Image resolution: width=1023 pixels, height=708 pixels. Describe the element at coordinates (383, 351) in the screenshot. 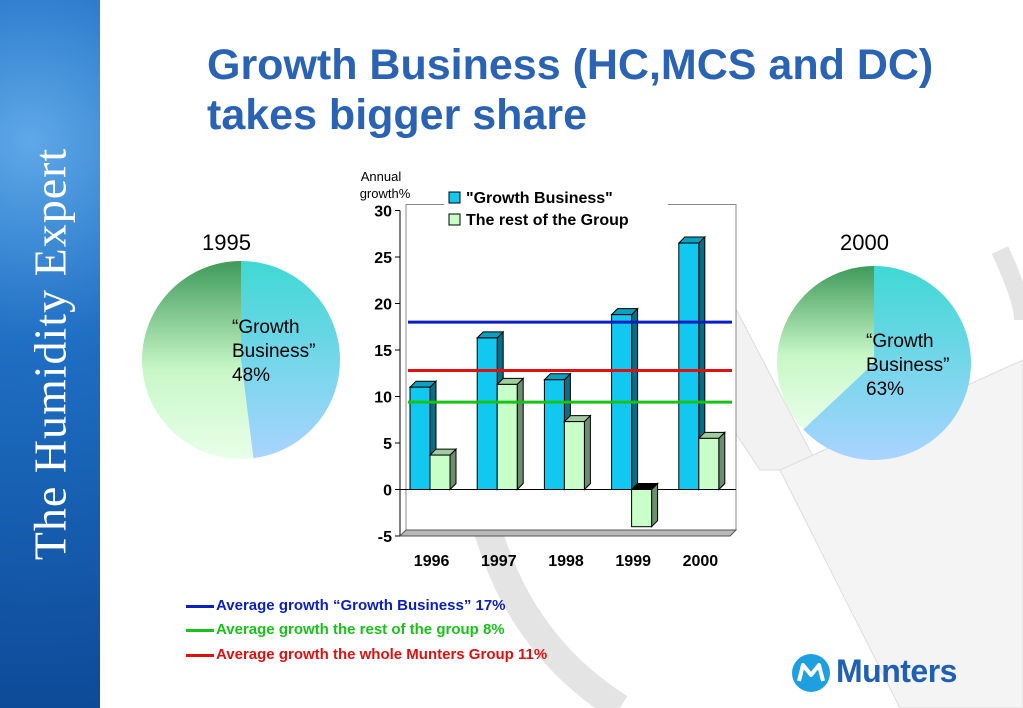

I see `y-tick-label: 15` at that location.